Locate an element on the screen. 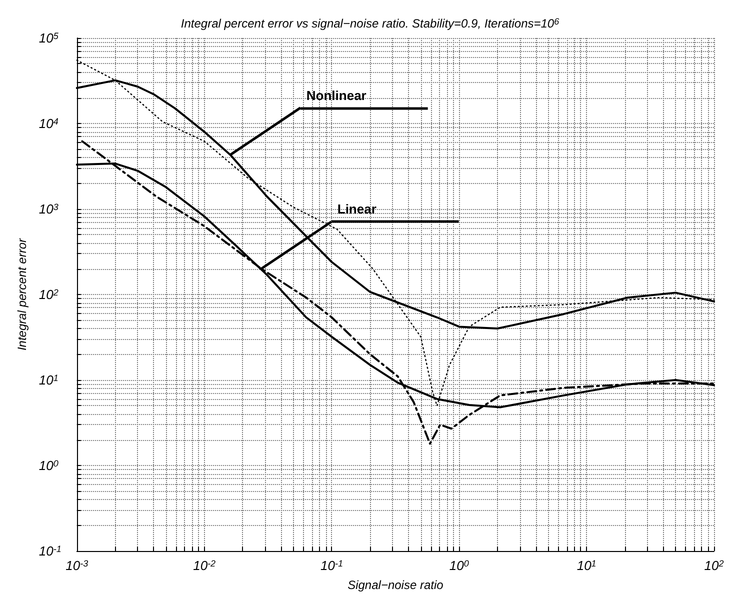 The height and width of the screenshot is (604, 740). annotation: Linear is located at coordinates (356, 209).